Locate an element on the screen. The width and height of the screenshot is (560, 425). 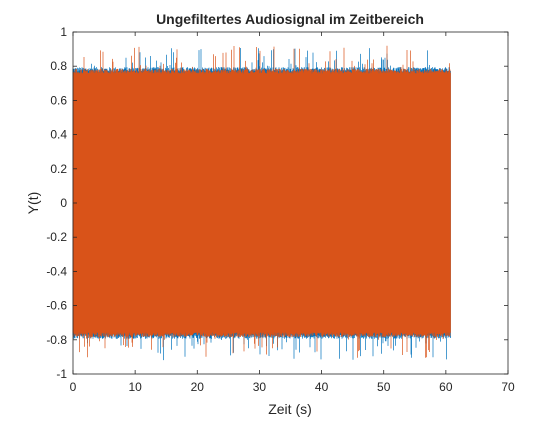
y-tick-label: -0.6 is located at coordinates (56, 306).